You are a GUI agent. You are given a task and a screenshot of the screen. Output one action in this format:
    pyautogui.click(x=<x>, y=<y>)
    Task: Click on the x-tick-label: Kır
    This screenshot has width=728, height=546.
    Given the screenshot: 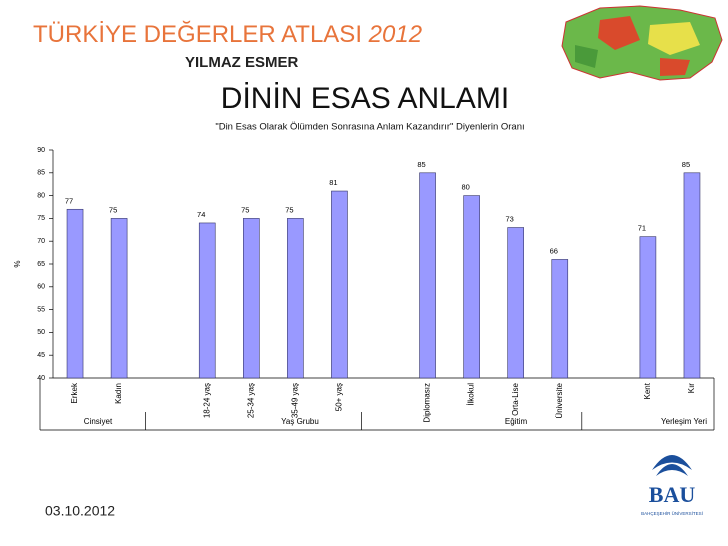 What is the action you would take?
    pyautogui.click(x=691, y=388)
    